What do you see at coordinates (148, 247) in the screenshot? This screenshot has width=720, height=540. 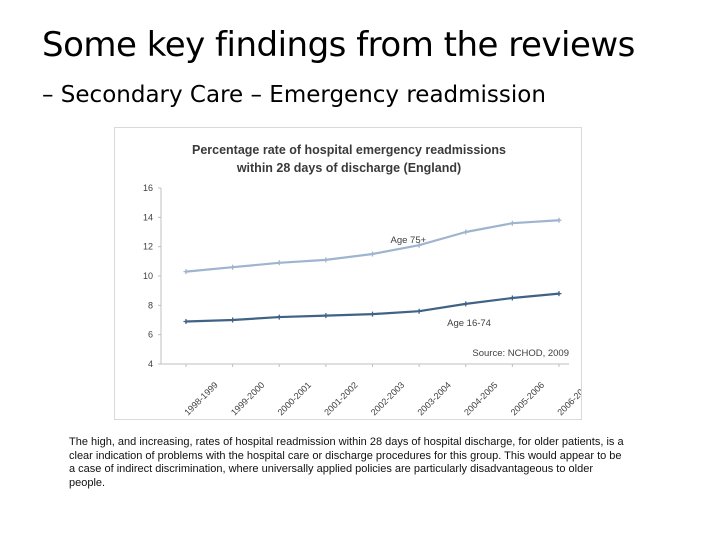 I see `y-tick-label: 12` at bounding box center [148, 247].